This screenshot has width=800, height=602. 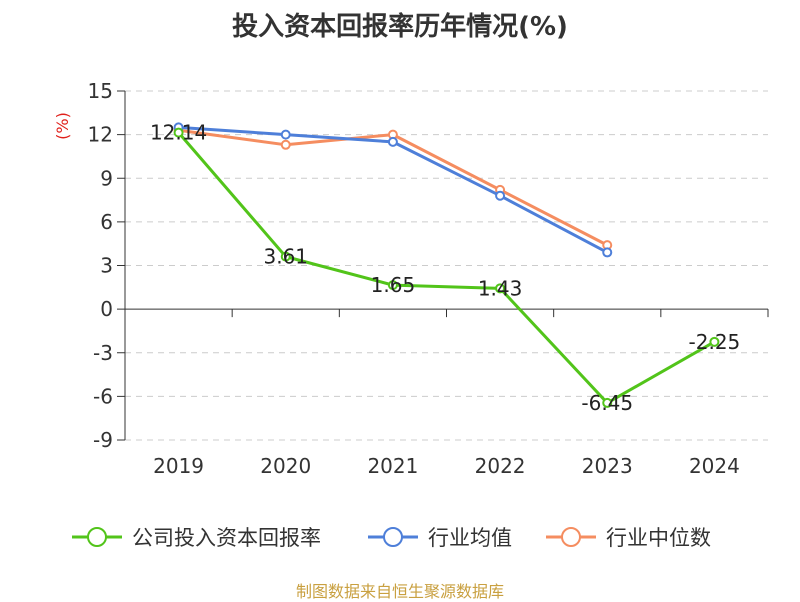 What do you see at coordinates (106, 222) in the screenshot?
I see `y-tick-label: 6` at bounding box center [106, 222].